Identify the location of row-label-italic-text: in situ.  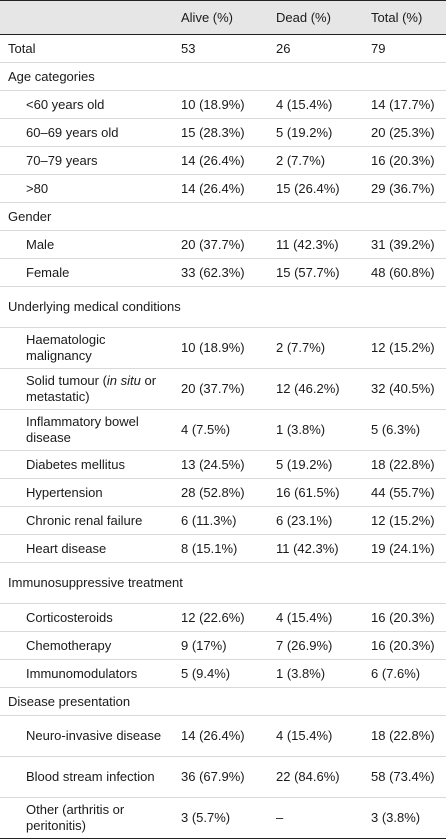
(123, 380).